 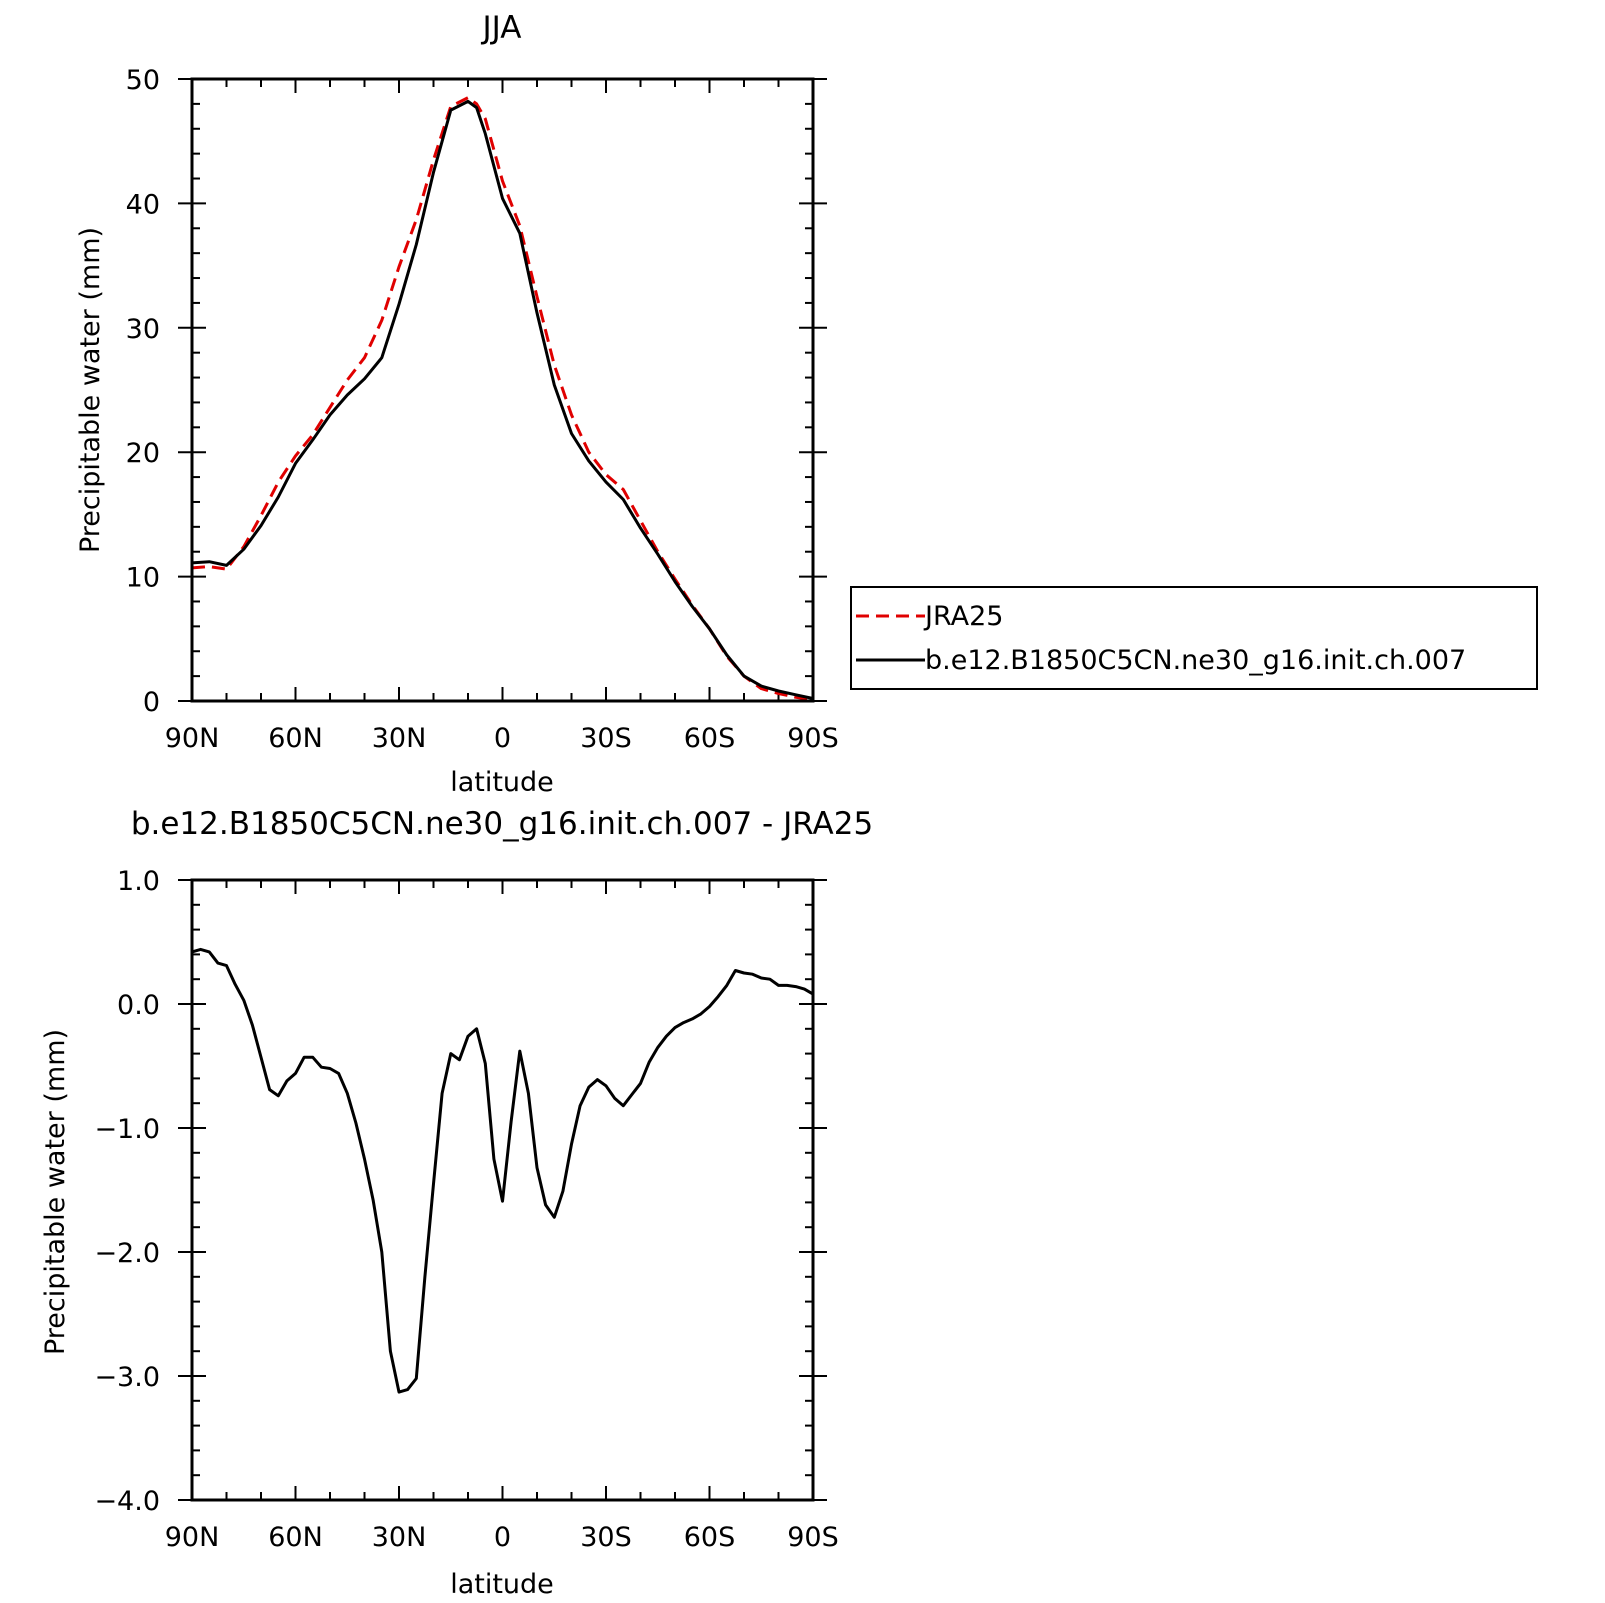 What do you see at coordinates (127, 1501) in the screenshot?
I see `y-tick-label: −4.0` at bounding box center [127, 1501].